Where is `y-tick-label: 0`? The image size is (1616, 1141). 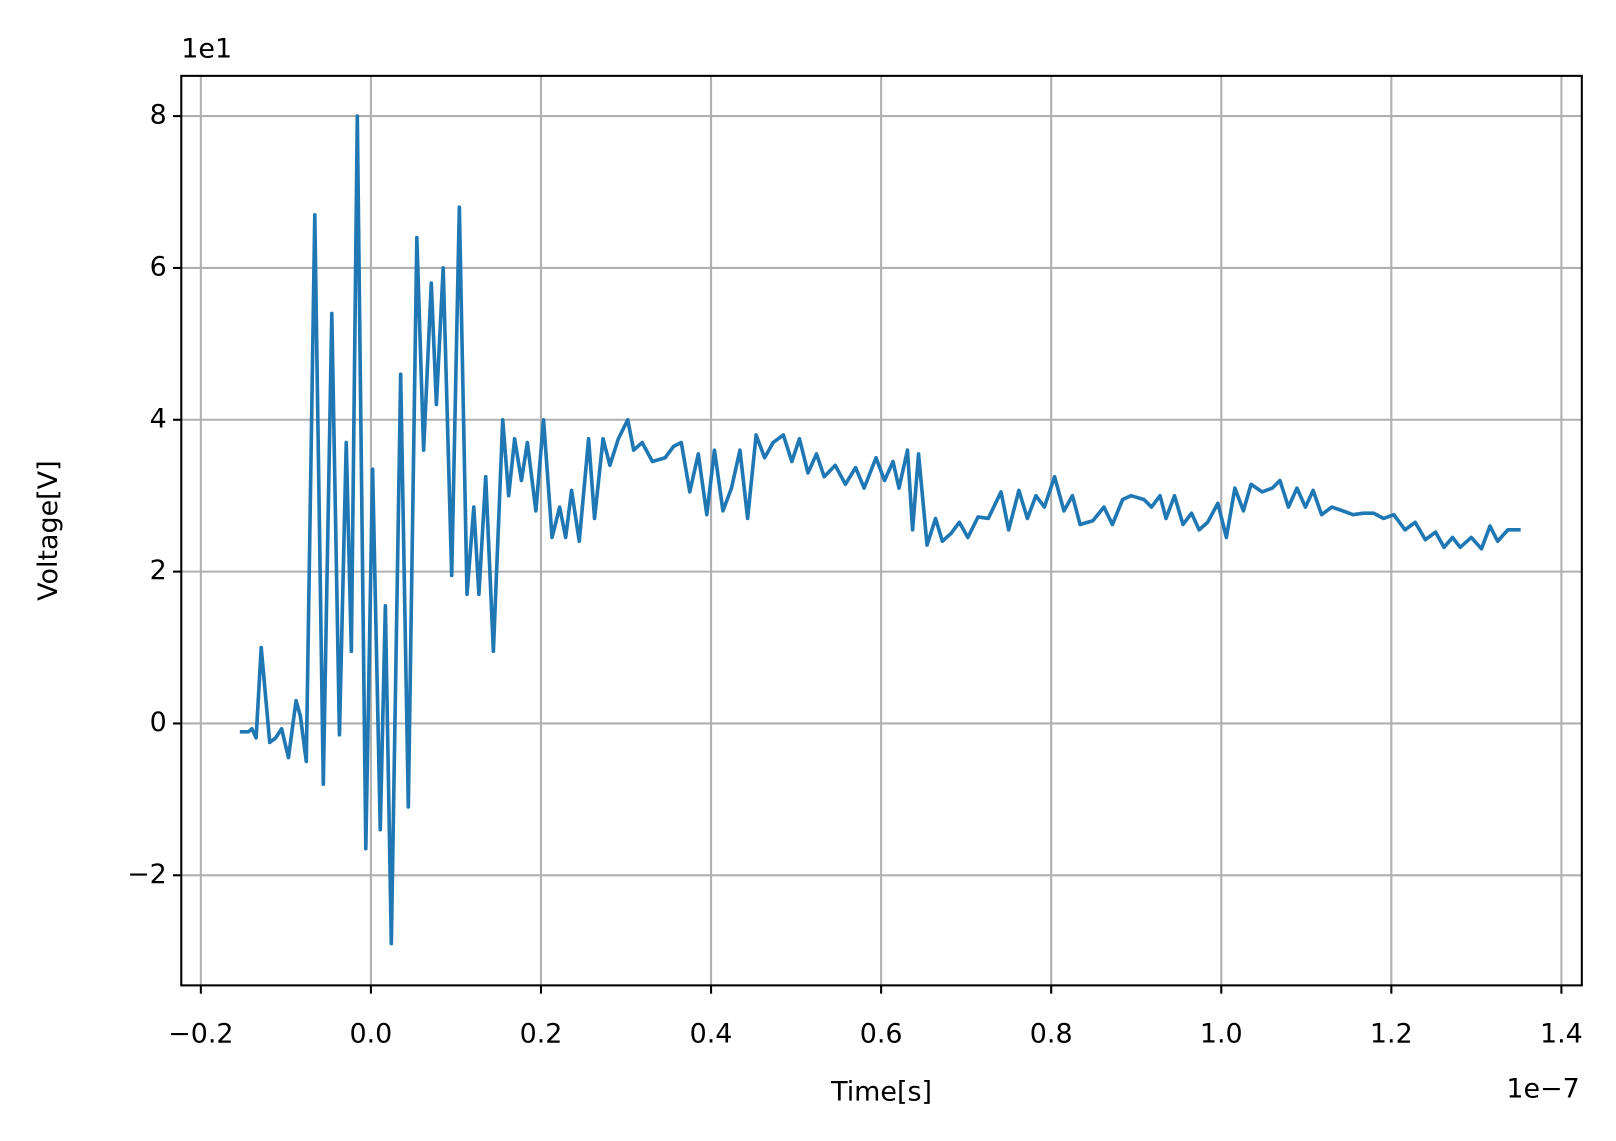
y-tick-label: 0 is located at coordinates (158, 722).